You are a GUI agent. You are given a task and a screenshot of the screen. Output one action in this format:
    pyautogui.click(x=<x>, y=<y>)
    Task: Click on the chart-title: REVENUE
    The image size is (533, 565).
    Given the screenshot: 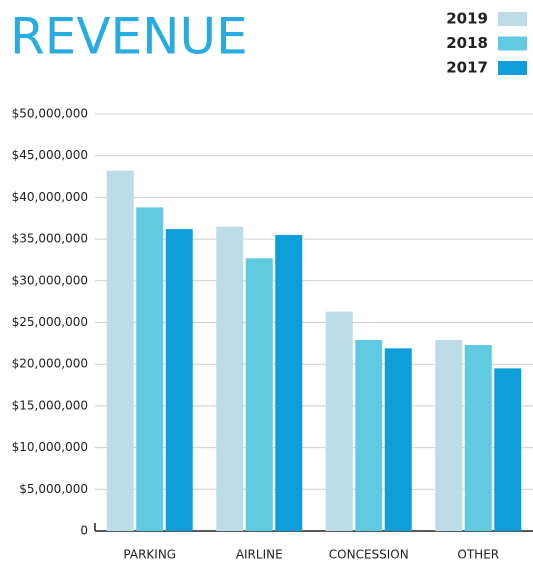 What is the action you would take?
    pyautogui.click(x=129, y=37)
    